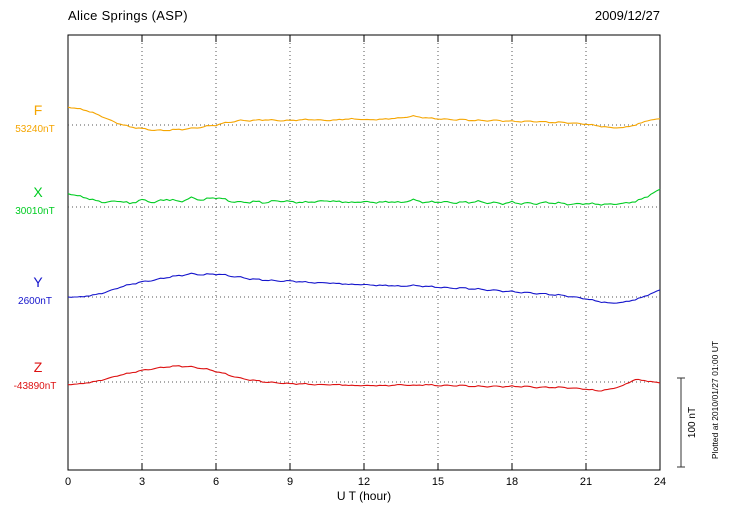 The image size is (730, 520). I want to click on baseline-value-Y: 2600nT, so click(35, 301).